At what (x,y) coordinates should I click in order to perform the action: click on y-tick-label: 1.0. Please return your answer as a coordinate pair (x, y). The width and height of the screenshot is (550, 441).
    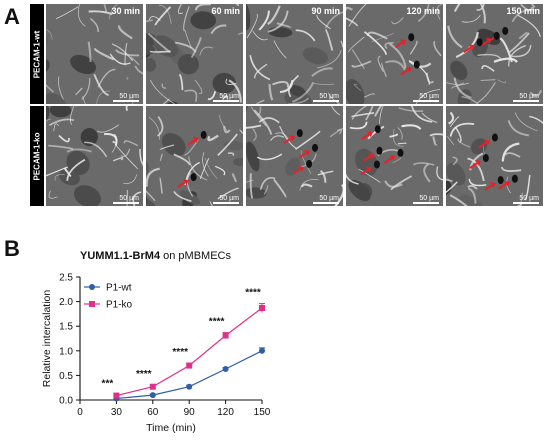
    Looking at the image, I should click on (66, 351).